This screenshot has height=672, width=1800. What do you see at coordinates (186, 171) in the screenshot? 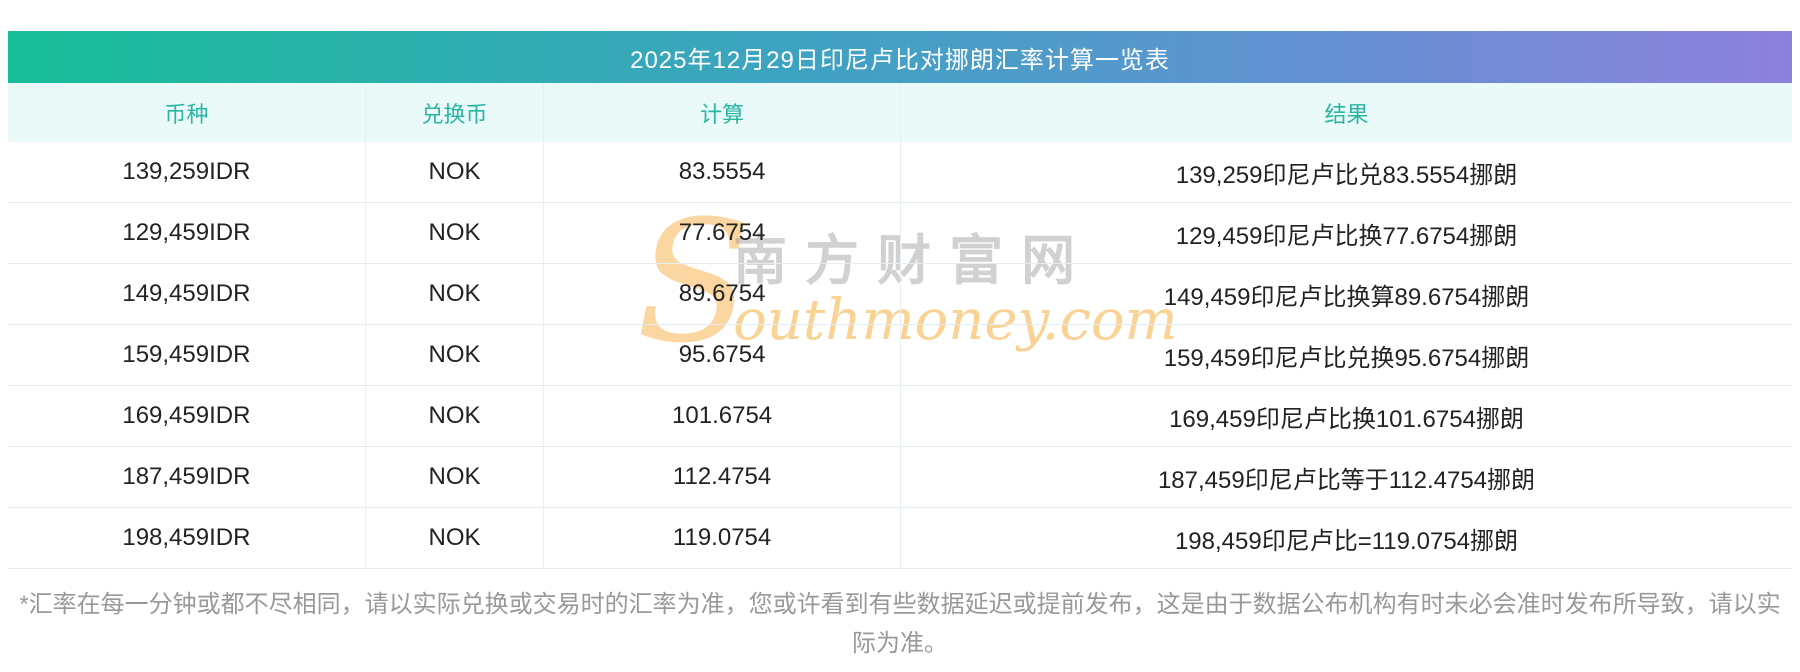
I see `currency-cell: 139,259IDR` at bounding box center [186, 171].